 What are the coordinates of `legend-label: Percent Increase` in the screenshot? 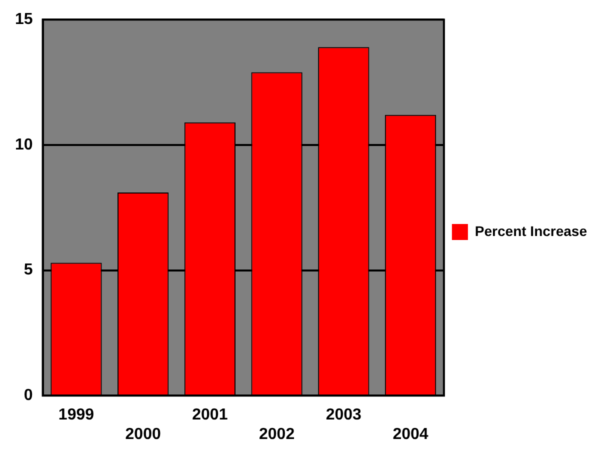 It's located at (531, 230).